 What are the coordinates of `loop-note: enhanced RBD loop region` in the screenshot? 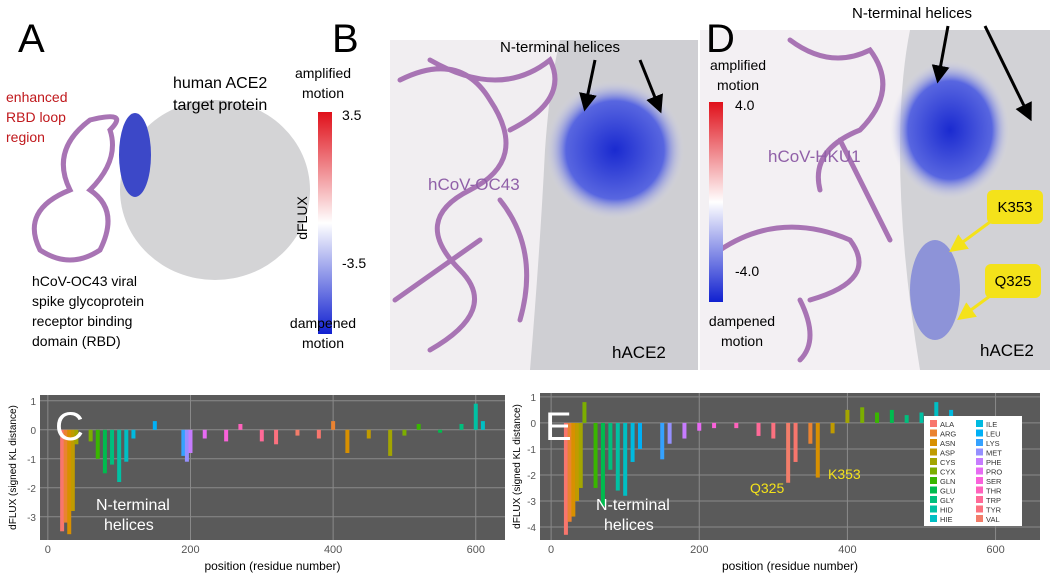 It's located at (37, 117).